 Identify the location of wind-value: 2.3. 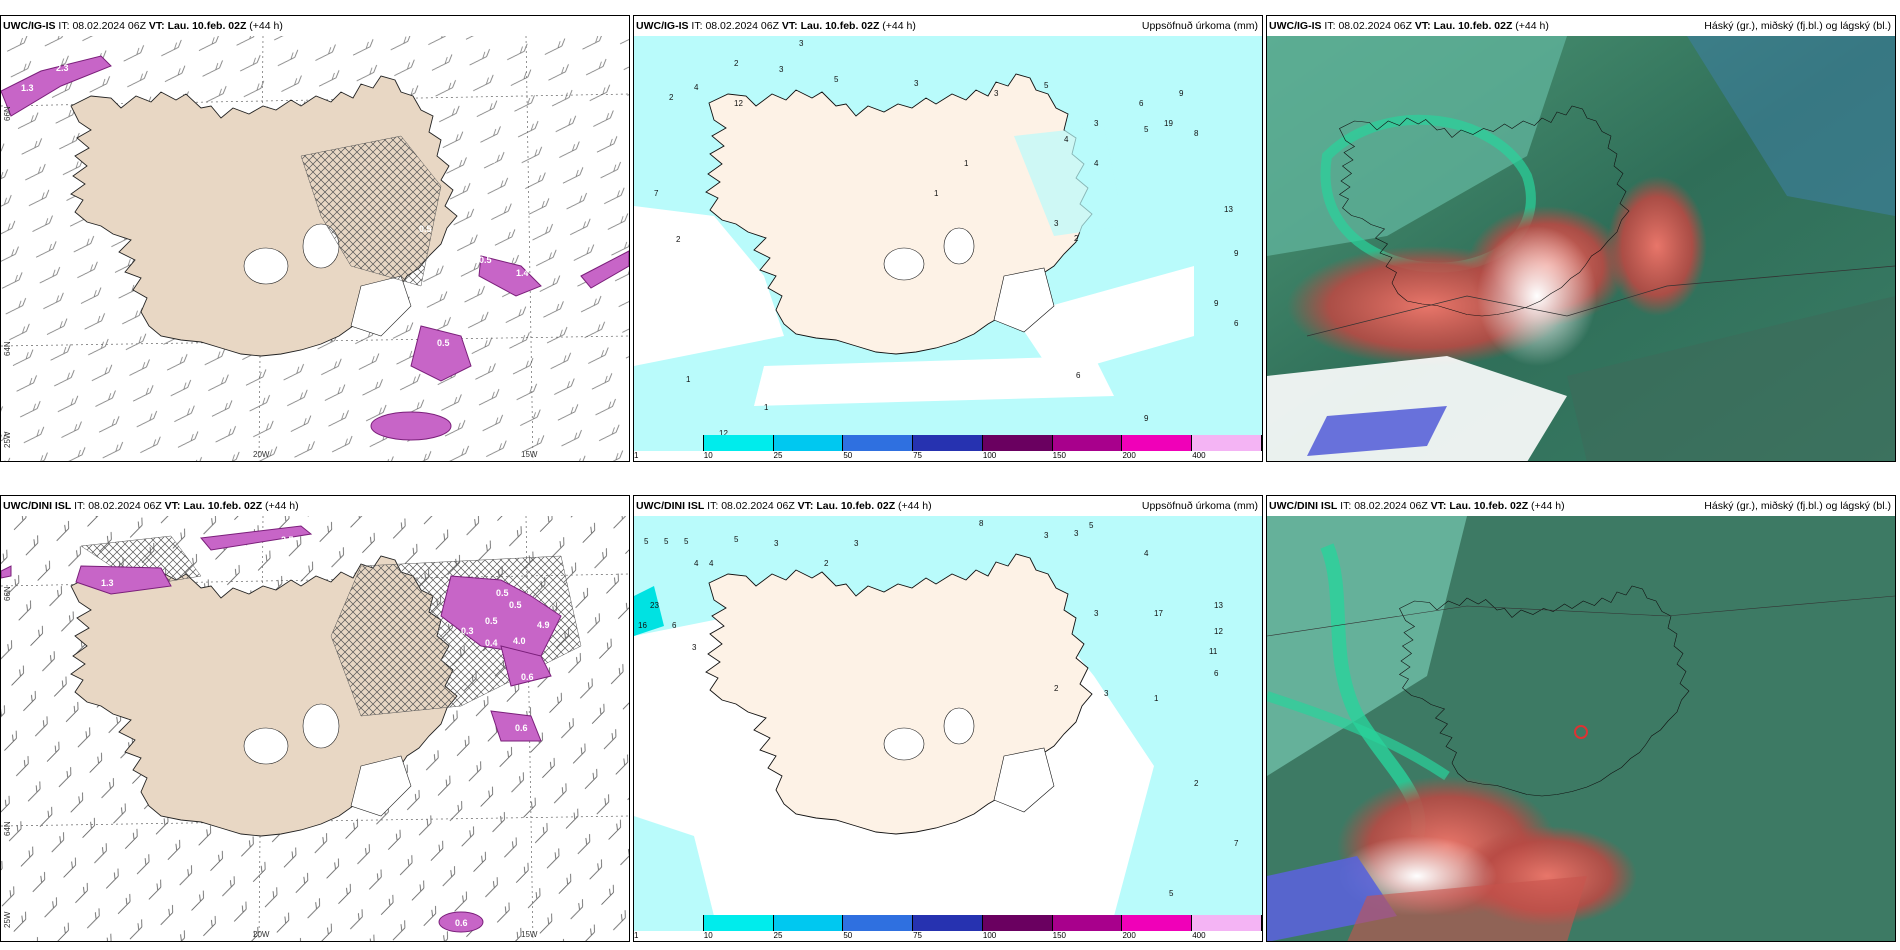
(62, 68).